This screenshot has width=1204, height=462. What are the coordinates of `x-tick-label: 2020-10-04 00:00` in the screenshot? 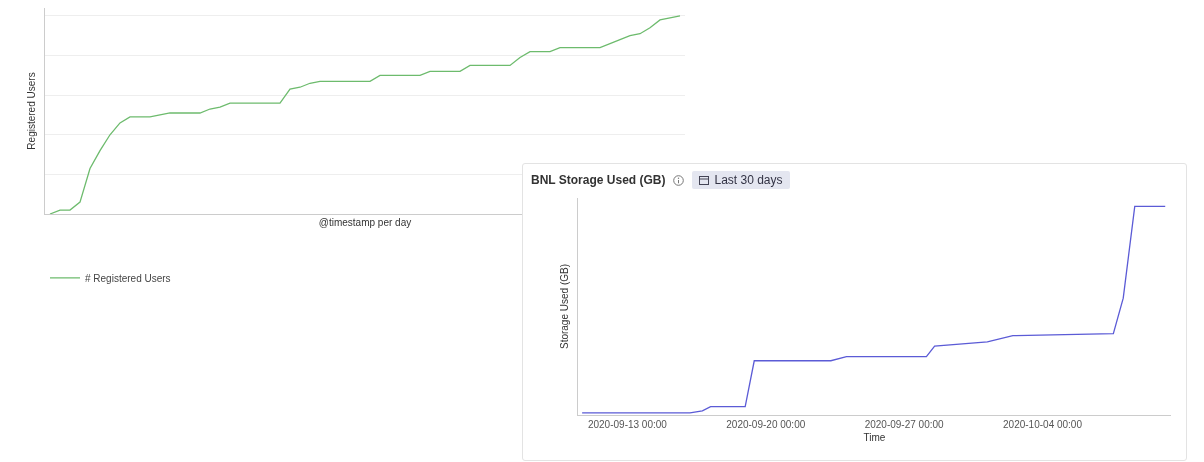 It's located at (1043, 424).